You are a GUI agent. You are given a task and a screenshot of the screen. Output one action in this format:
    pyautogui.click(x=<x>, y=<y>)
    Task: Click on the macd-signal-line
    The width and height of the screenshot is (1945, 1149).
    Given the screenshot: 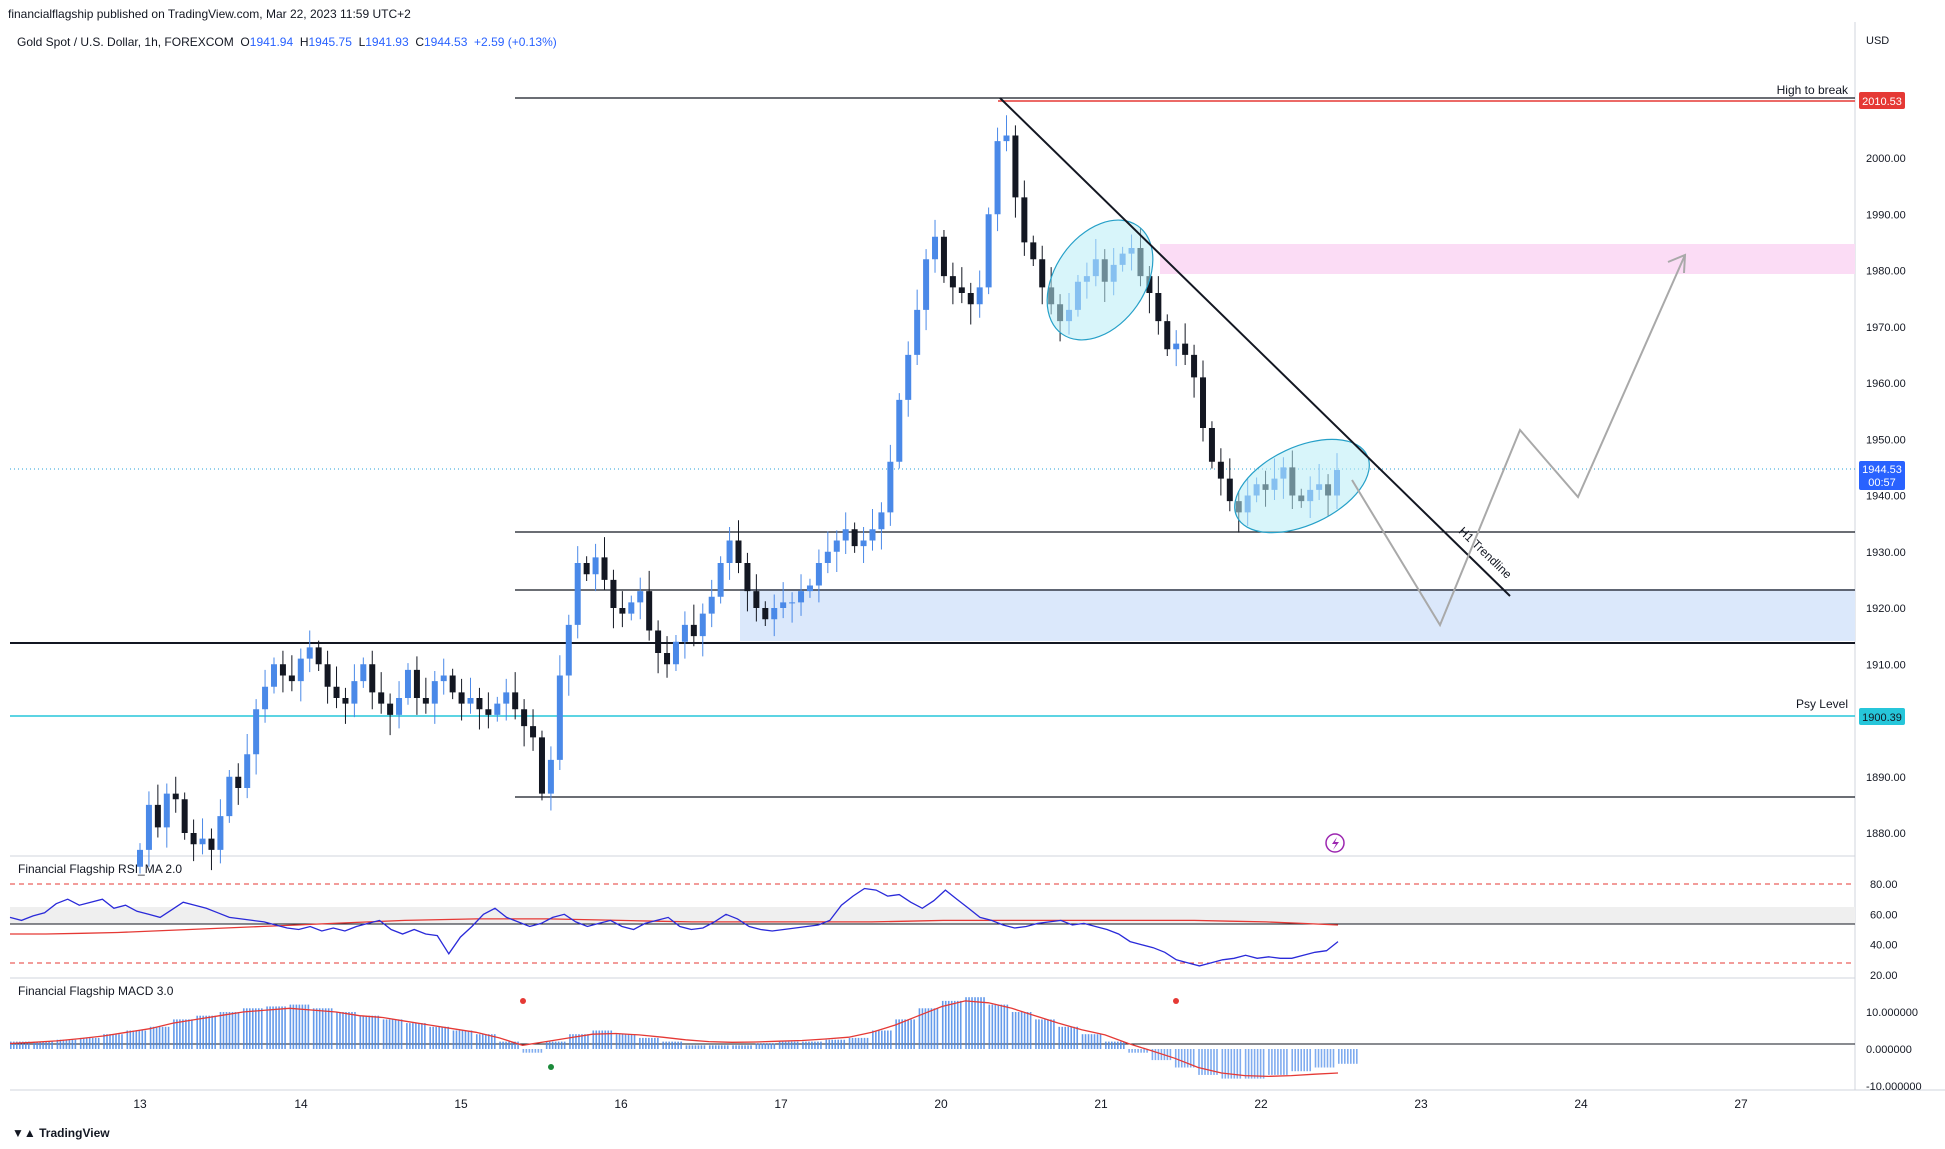 What is the action you would take?
    pyautogui.click(x=674, y=1039)
    